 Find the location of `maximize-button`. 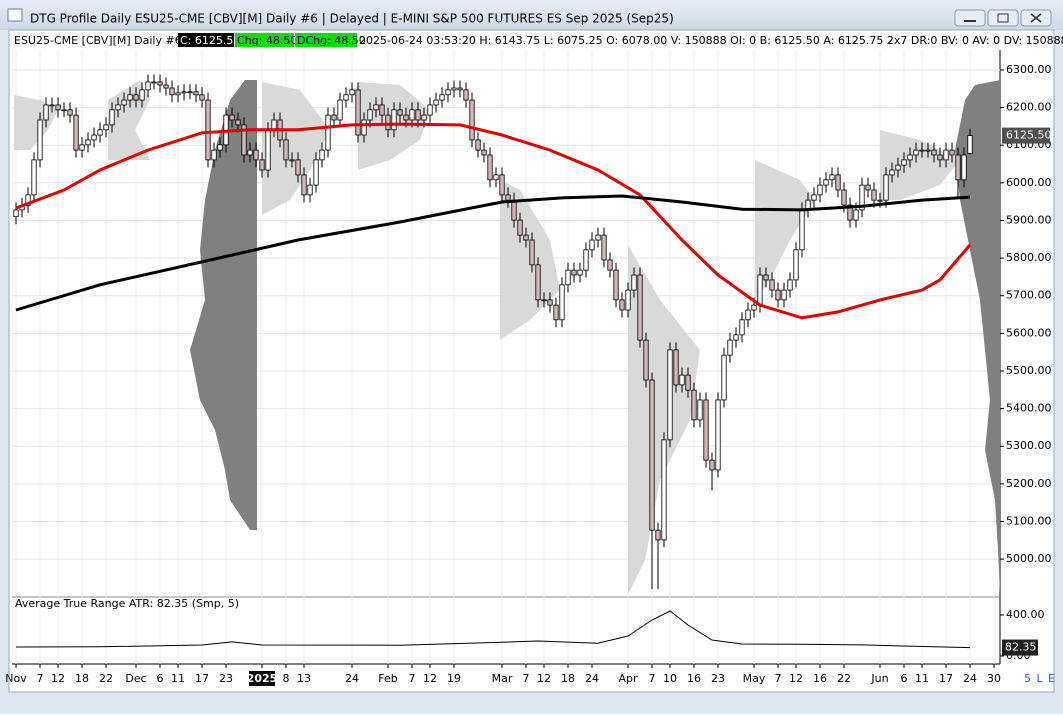

maximize-button is located at coordinates (1003, 18).